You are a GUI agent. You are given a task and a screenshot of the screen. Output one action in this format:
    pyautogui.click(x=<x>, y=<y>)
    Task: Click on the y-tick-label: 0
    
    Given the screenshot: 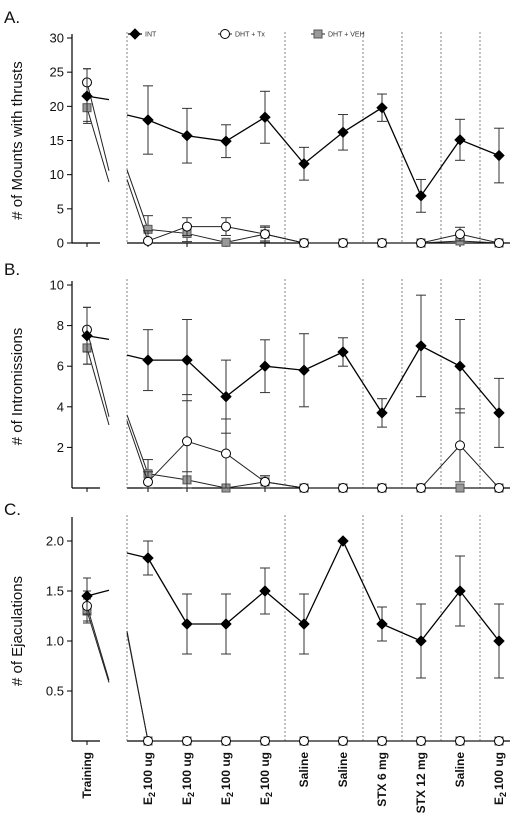 What is the action you would take?
    pyautogui.click(x=60, y=243)
    